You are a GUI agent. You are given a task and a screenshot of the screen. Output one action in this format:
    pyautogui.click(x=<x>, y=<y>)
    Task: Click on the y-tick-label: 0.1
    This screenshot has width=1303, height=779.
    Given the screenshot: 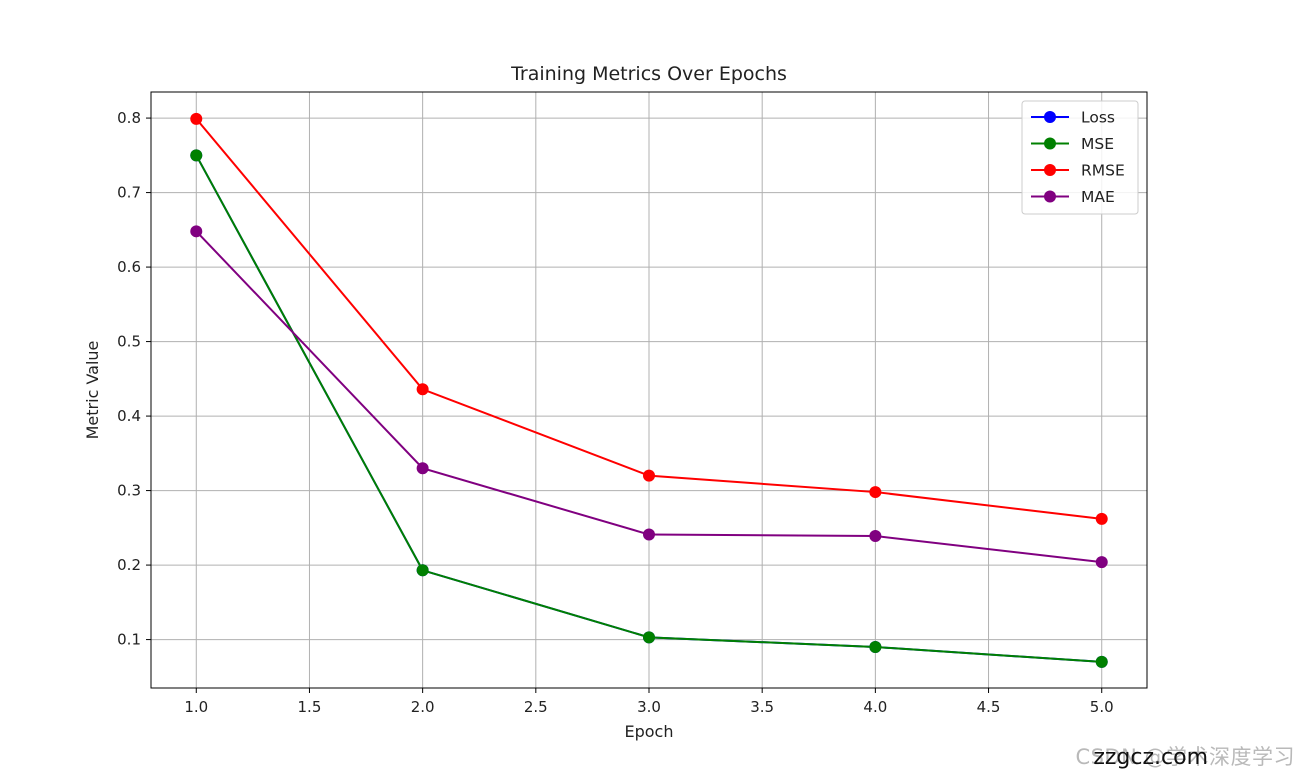 What is the action you would take?
    pyautogui.click(x=129, y=640)
    